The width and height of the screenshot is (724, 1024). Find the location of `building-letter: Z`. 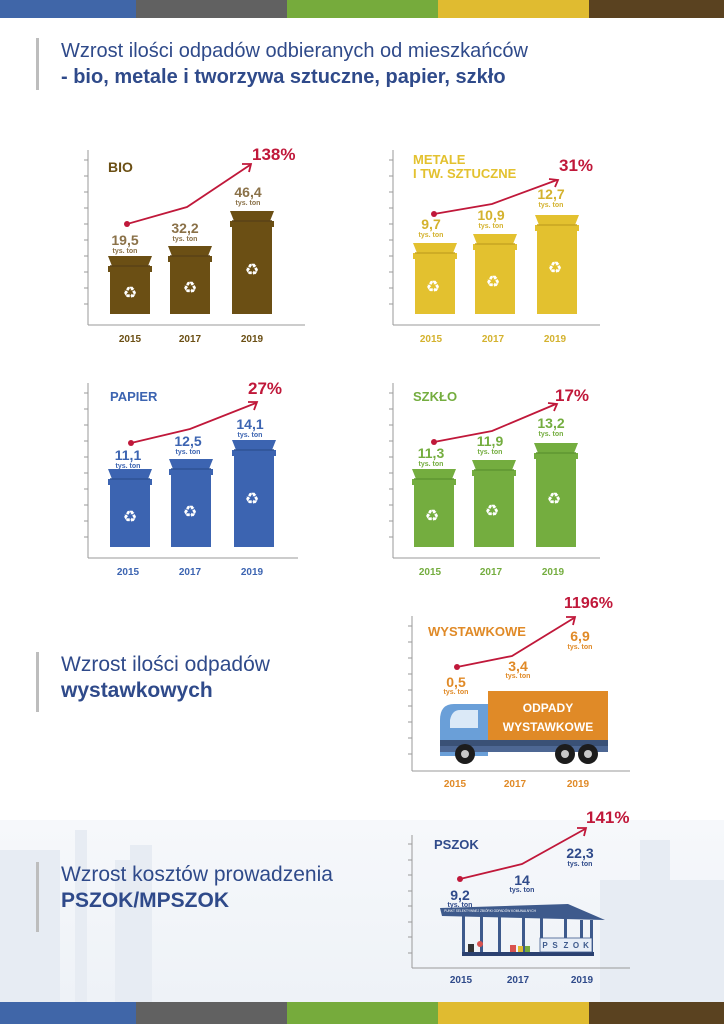

building-letter: Z is located at coordinates (566, 945).